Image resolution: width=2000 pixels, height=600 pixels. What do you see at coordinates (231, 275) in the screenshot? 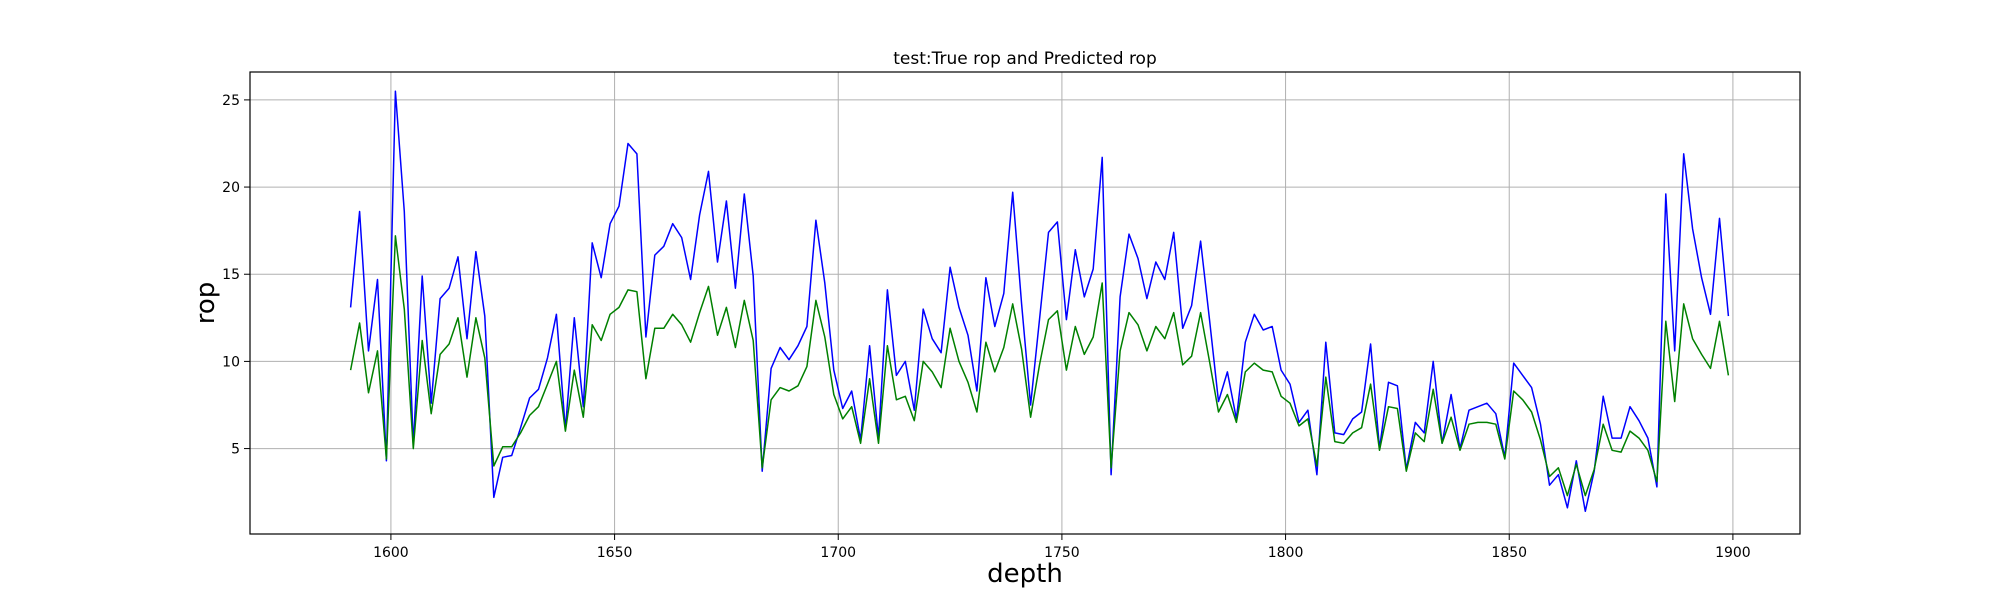
I see `y-tick-label: 15` at bounding box center [231, 275].